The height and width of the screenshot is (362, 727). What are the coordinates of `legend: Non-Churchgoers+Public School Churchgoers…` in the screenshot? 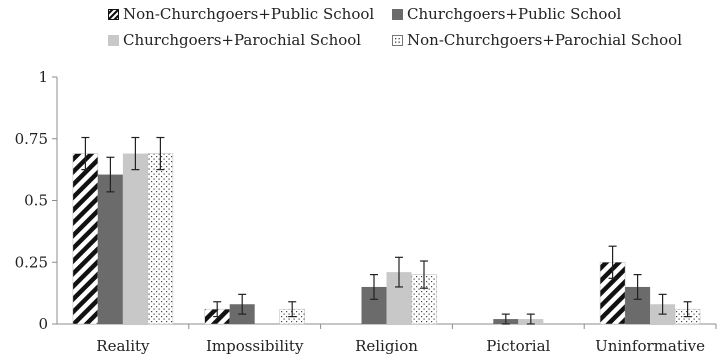 It's located at (408, 30).